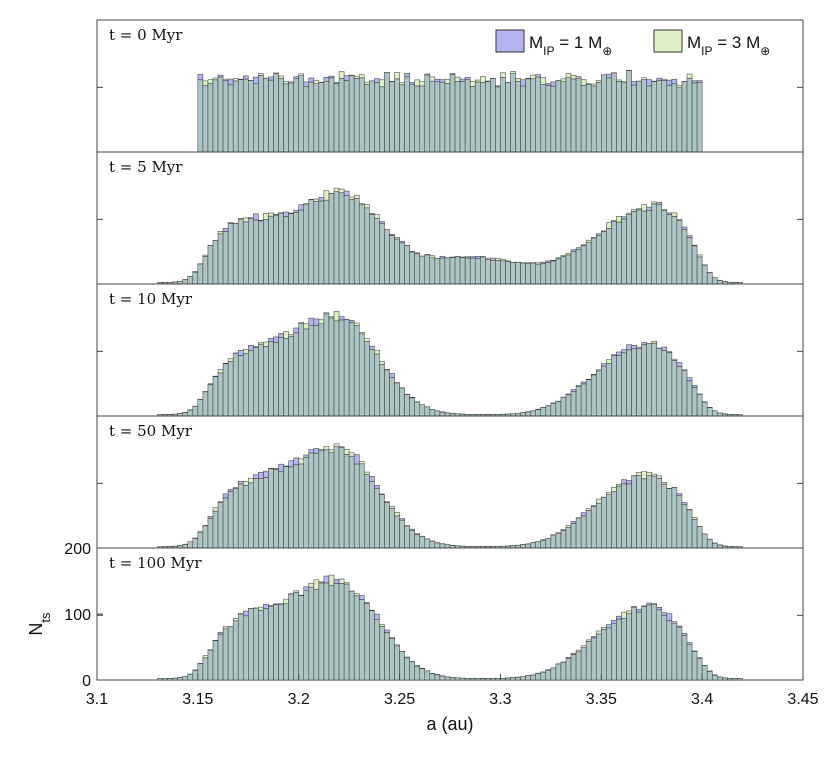 The height and width of the screenshot is (767, 830). I want to click on panel-label: t = 0 Myr, so click(146, 35).